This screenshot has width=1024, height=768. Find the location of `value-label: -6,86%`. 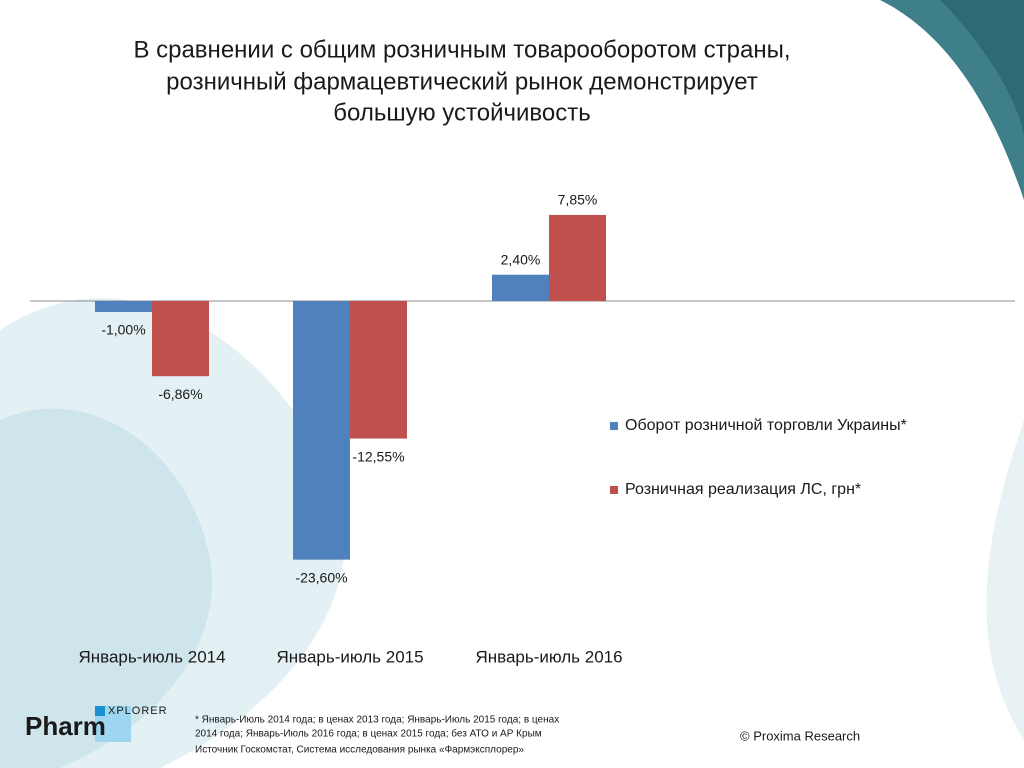

value-label: -6,86% is located at coordinates (180, 394).